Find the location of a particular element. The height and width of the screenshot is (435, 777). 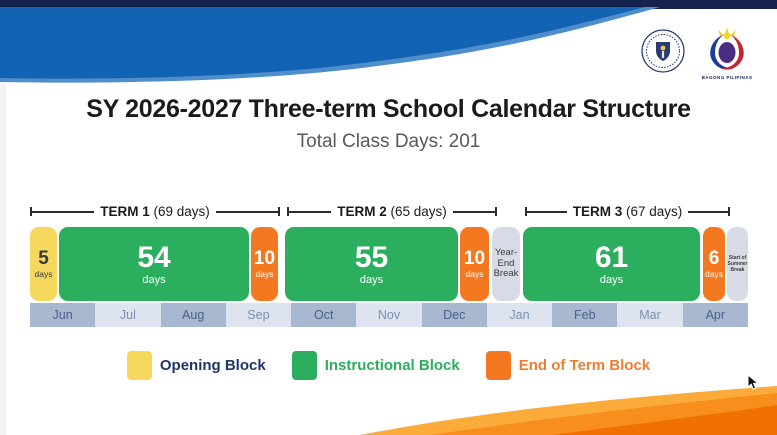

block-opening-term1: 5 days is located at coordinates (43, 264).